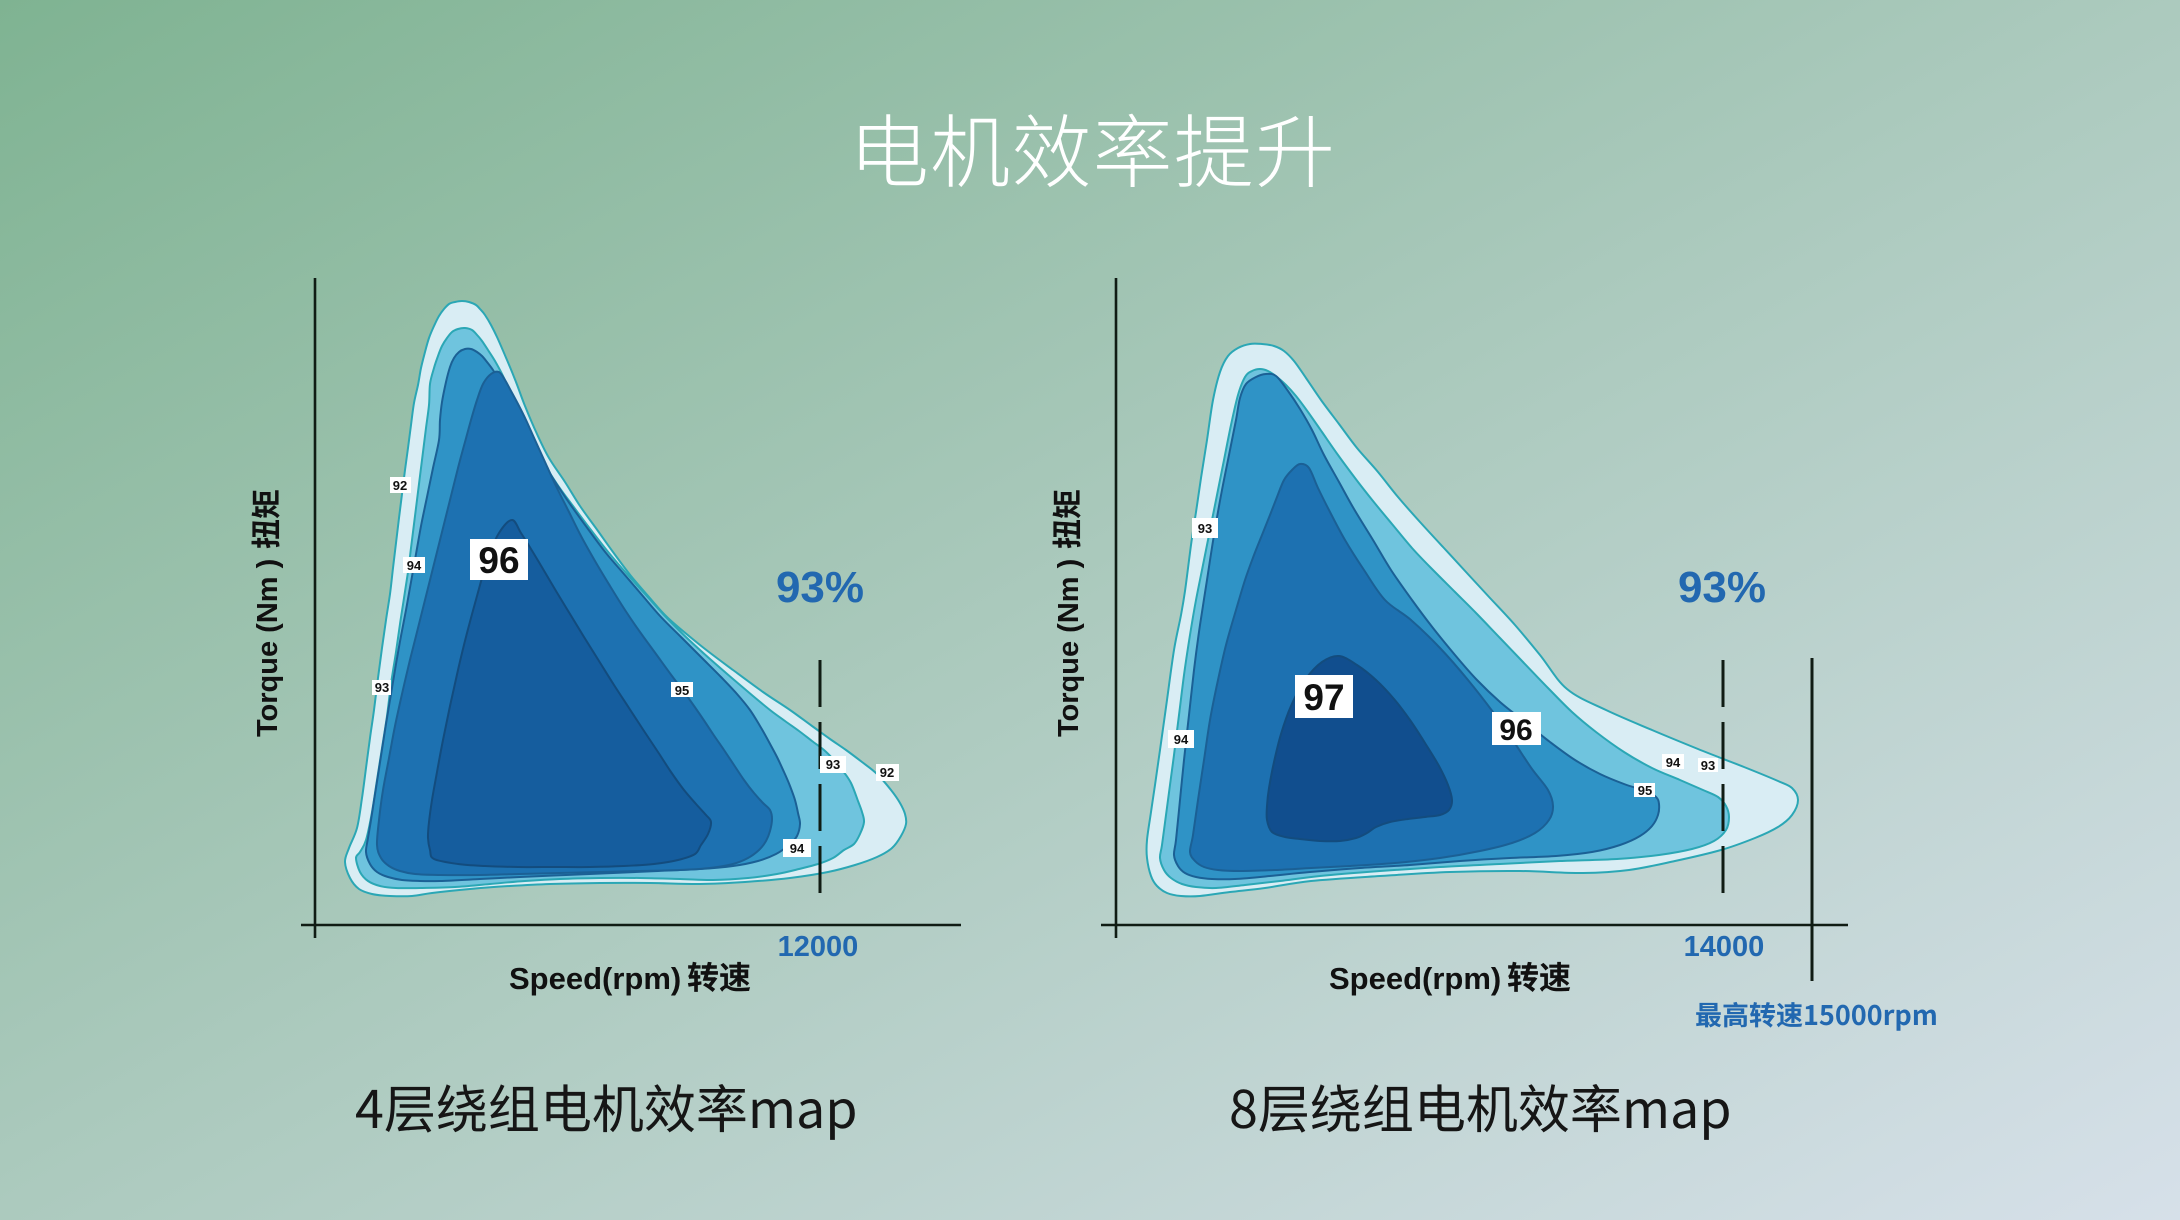 This screenshot has height=1220, width=2180. Describe the element at coordinates (818, 947) in the screenshot. I see `svg-text: 12000` at that location.